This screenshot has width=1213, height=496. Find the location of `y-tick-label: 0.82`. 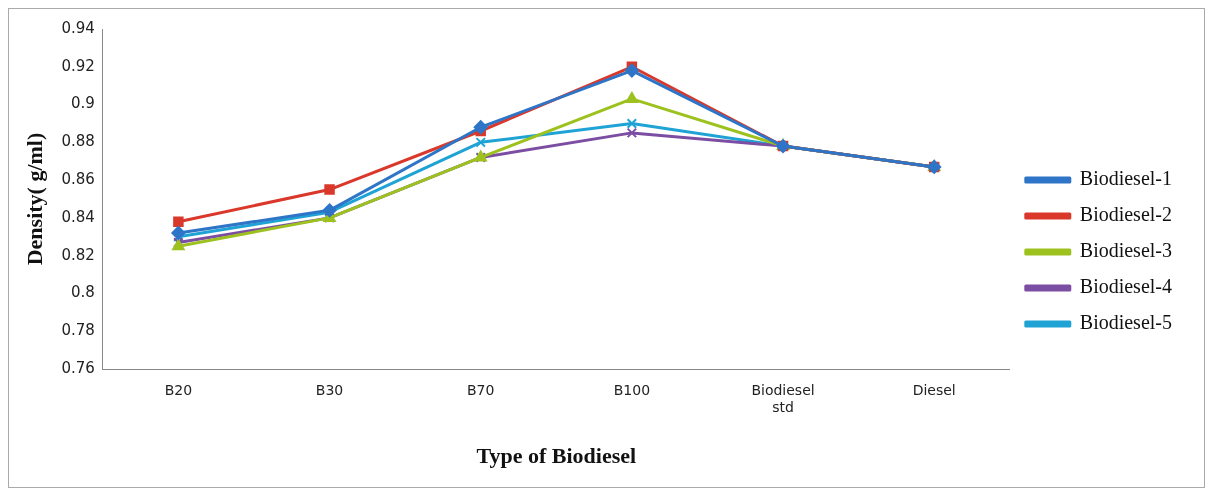

y-tick-label: 0.82 is located at coordinates (78, 254).